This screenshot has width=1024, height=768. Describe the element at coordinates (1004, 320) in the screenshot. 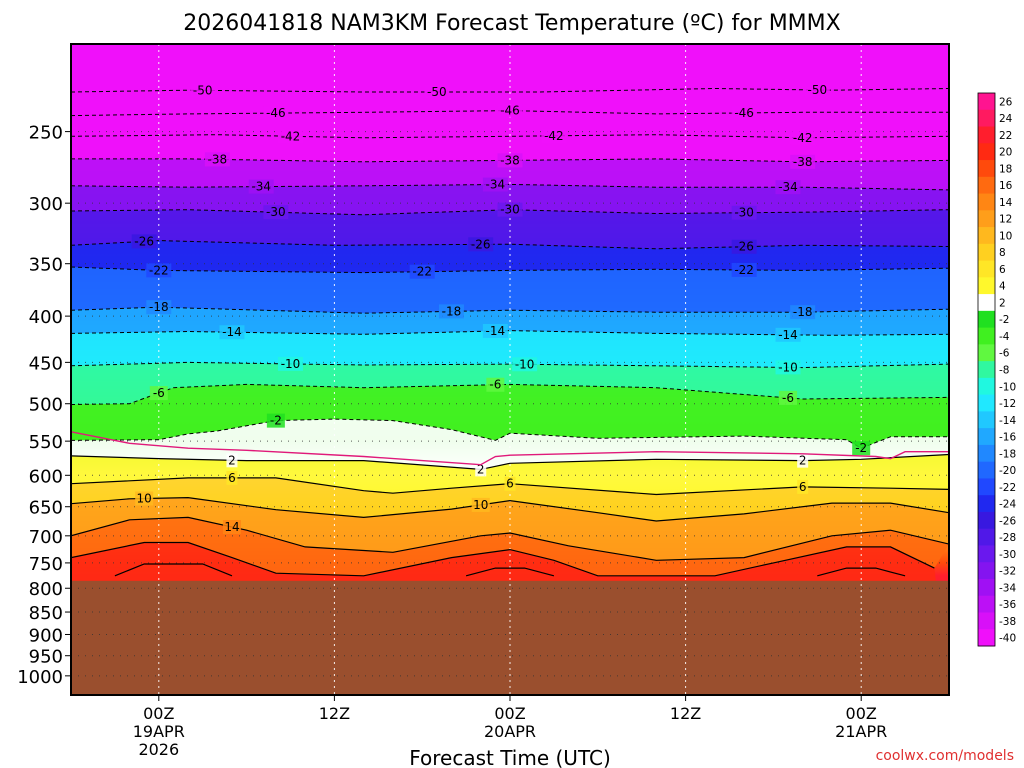

I see `colorbar-label: -2` at that location.